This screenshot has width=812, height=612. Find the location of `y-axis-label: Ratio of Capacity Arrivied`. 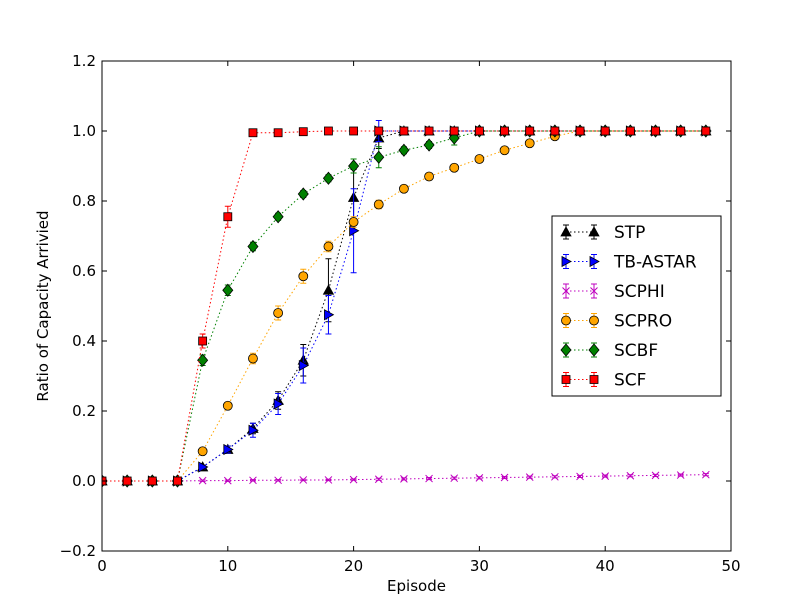

y-axis-label: Ratio of Capacity Arrivied is located at coordinates (43, 305).